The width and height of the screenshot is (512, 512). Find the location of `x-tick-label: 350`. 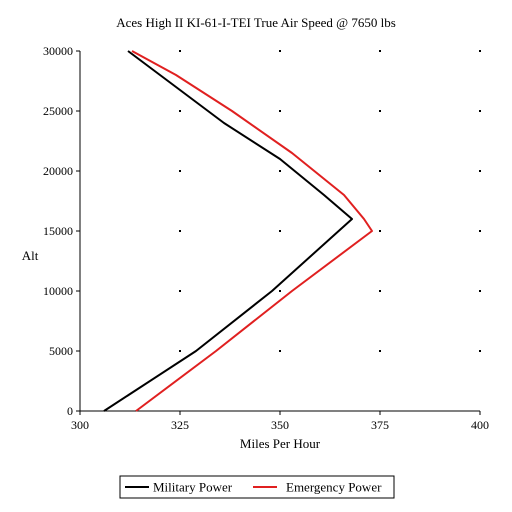

x-tick-label: 350 is located at coordinates (280, 425).